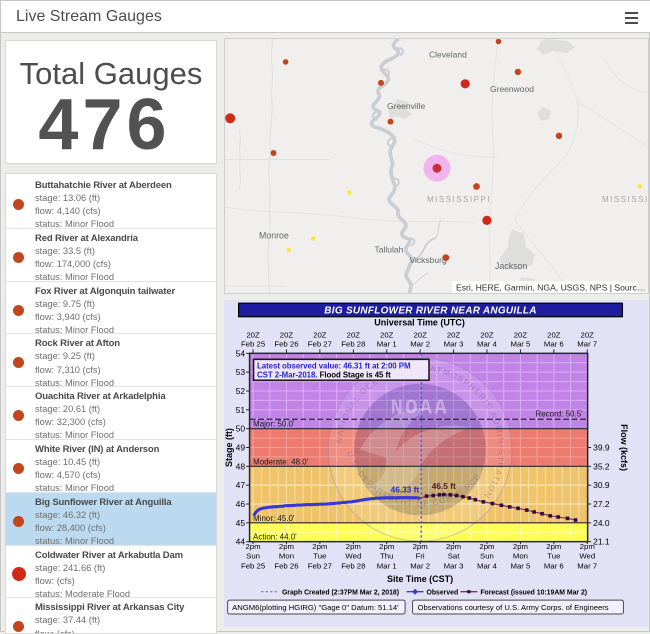  I want to click on svg-text: MISSISSI, so click(625, 199).